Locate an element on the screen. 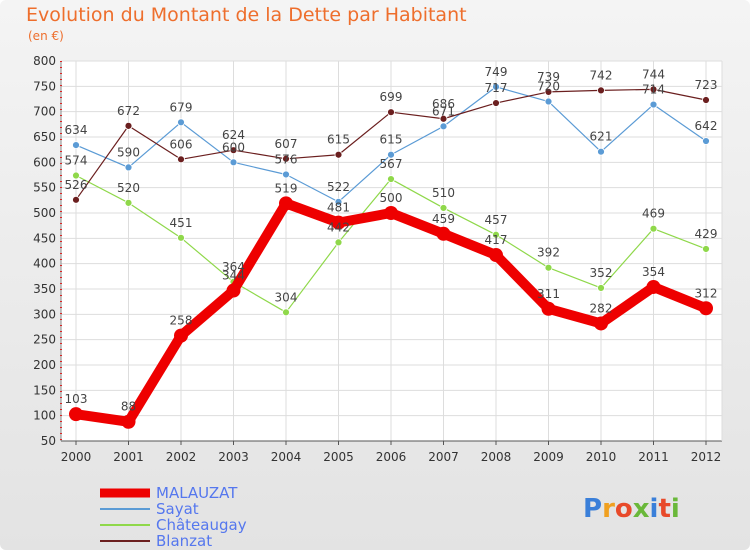  data-label-châteaugay: 574 is located at coordinates (76, 161).